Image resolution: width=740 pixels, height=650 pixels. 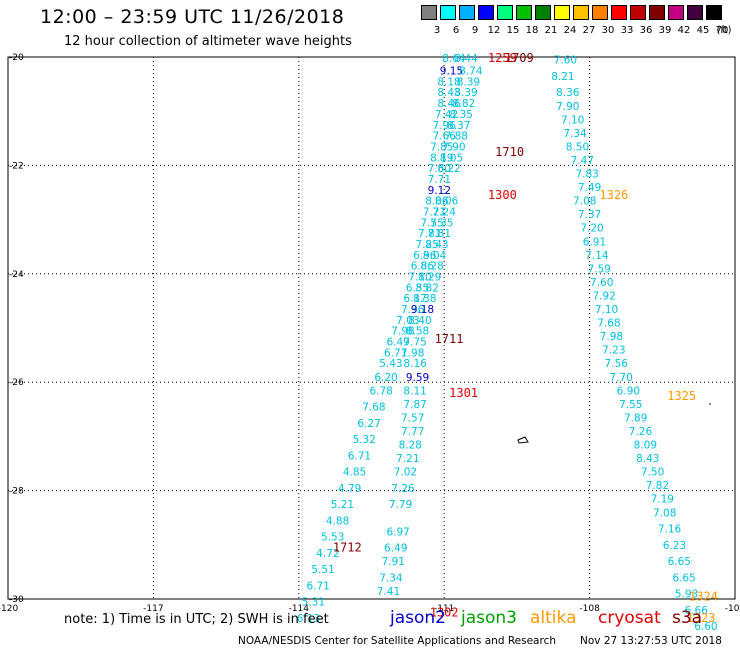 What do you see at coordinates (582, 161) in the screenshot?
I see `wave-height-value: 7.47` at bounding box center [582, 161].